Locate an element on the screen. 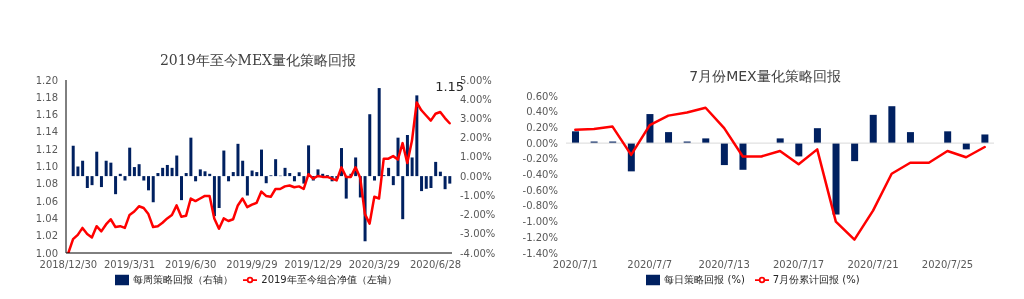  y2-tick-label: 4.00% is located at coordinates (476, 99).